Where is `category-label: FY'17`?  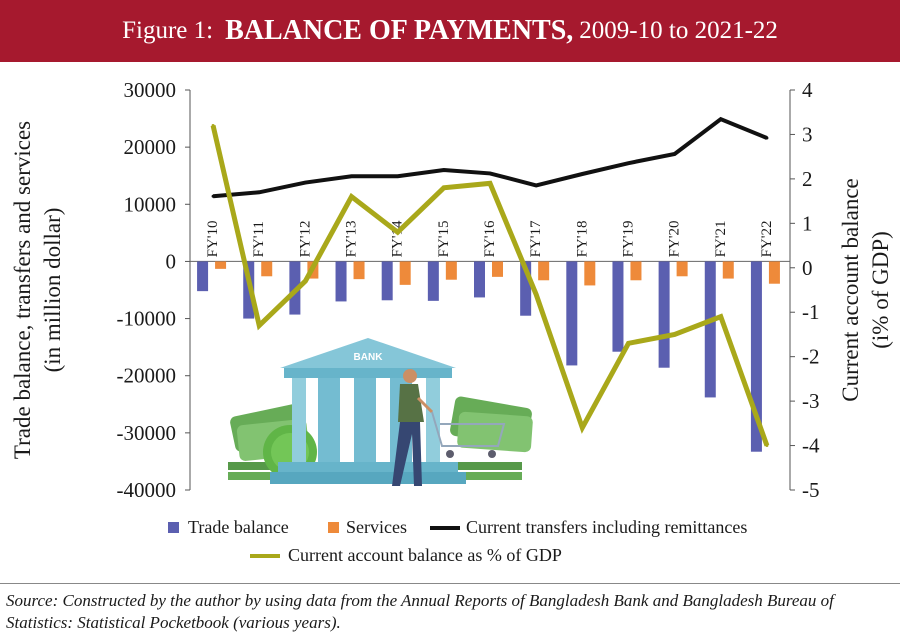
category-label: FY'17 is located at coordinates (536, 238).